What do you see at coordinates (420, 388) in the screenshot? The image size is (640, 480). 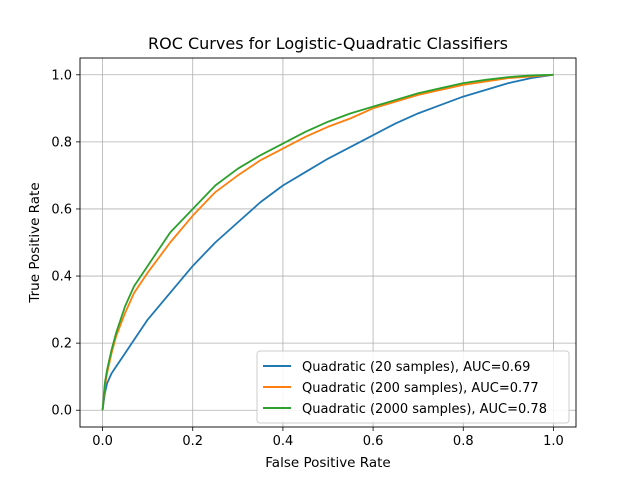 I see `legend-label-200: Quadratic (200 samples), AUC=0.77` at bounding box center [420, 388].